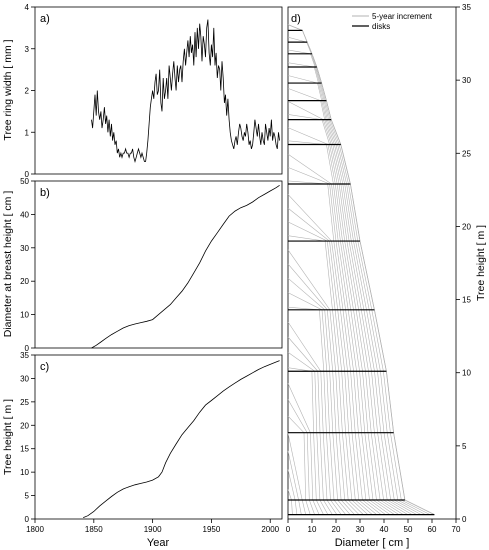 The width and height of the screenshot is (489, 550). What do you see at coordinates (27, 49) in the screenshot?
I see `panel-a-ytick-label: 3` at bounding box center [27, 49].